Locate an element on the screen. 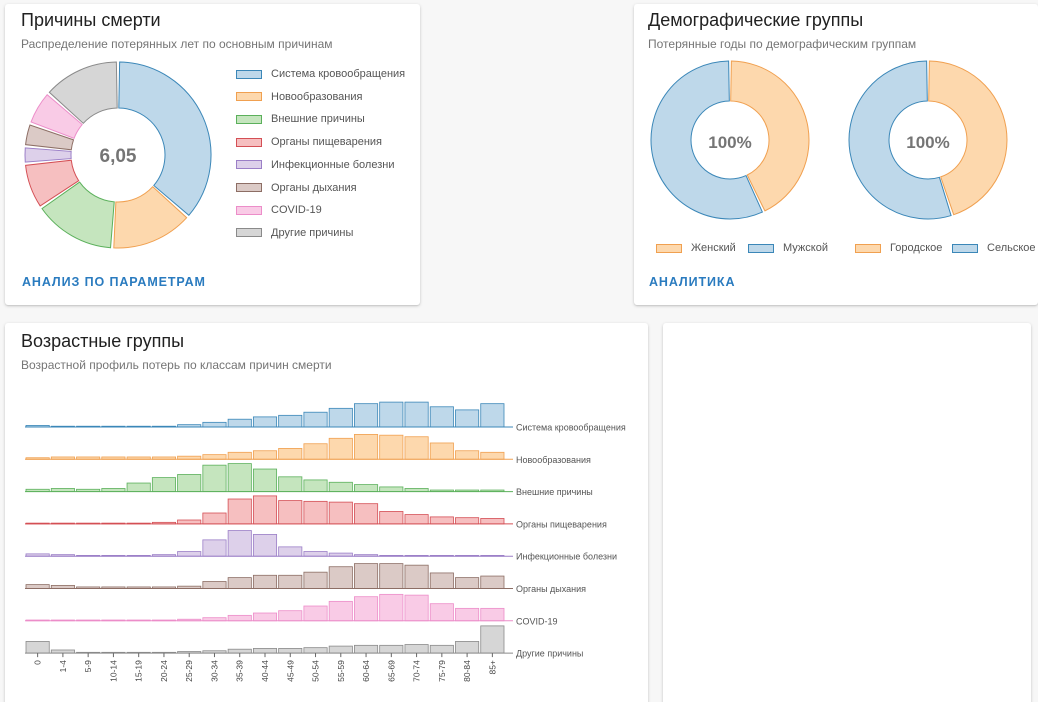 The height and width of the screenshot is (702, 1038). legend-item-инфекционные-болезни: Инфекционные болезни is located at coordinates (315, 165).